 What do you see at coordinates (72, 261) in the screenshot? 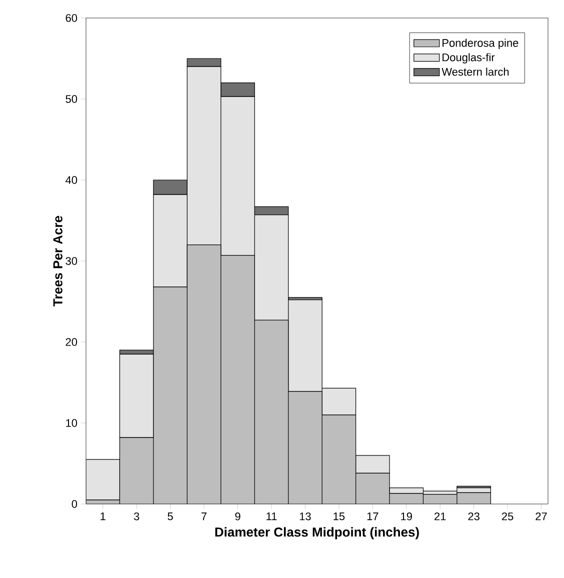
I see `y-tick-label: 30` at bounding box center [72, 261].